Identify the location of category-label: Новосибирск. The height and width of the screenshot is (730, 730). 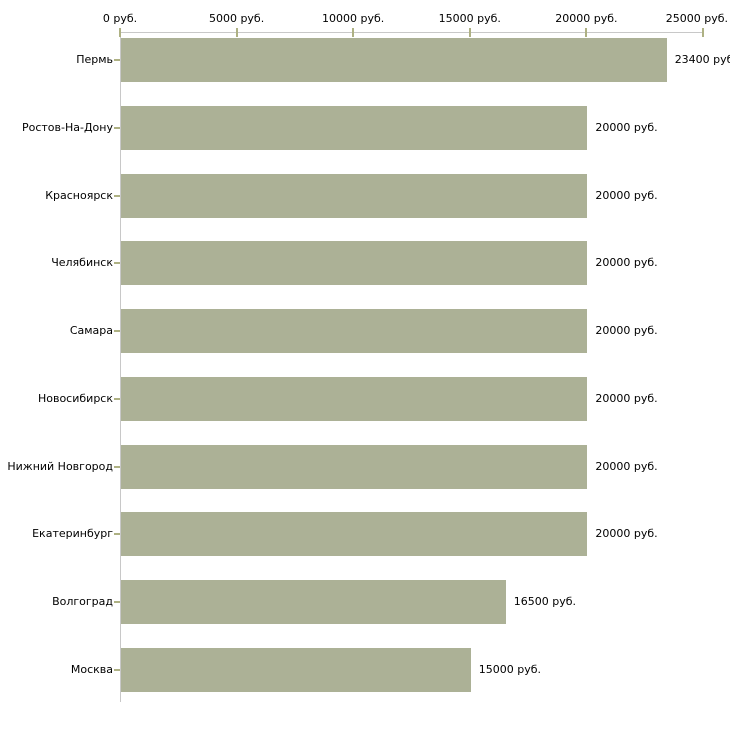
(75, 398).